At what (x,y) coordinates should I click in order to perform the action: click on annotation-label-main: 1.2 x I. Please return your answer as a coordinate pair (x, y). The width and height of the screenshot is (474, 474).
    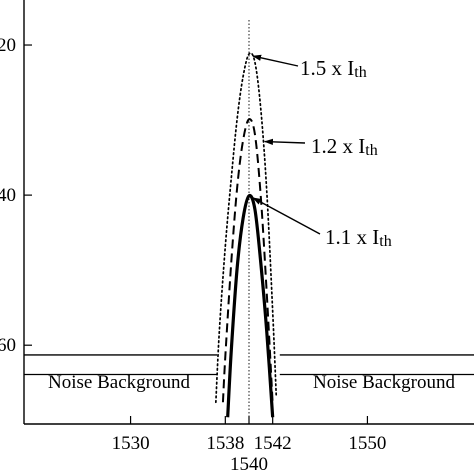
    Looking at the image, I should click on (338, 146).